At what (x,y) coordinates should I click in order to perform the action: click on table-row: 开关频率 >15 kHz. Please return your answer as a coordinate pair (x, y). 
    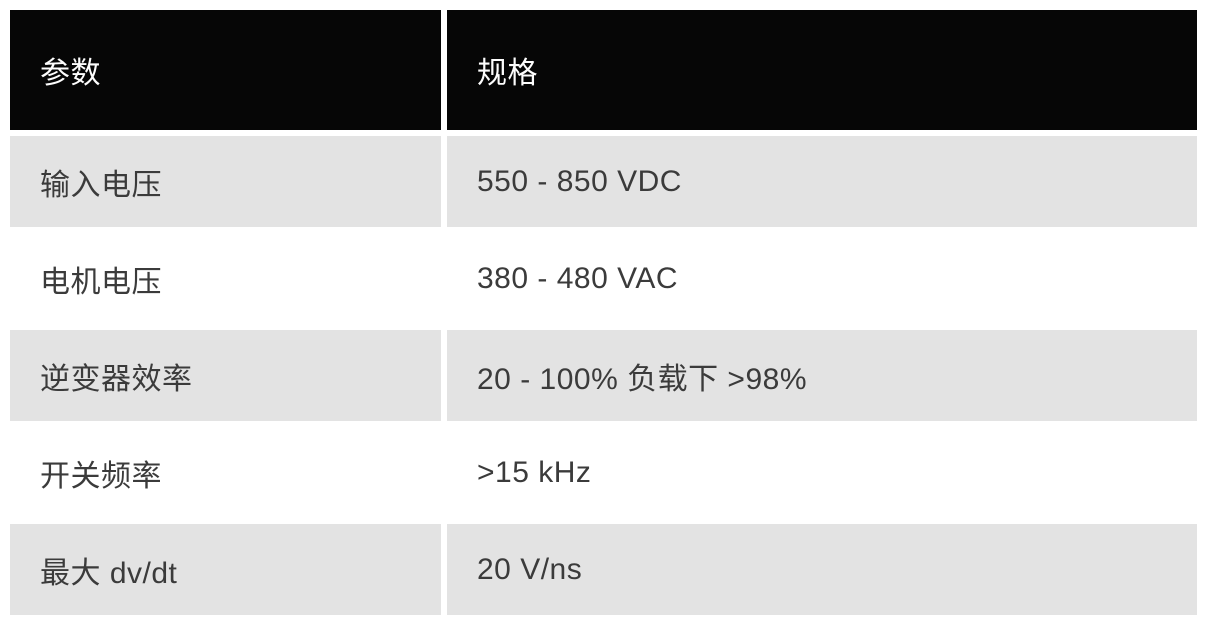
    Looking at the image, I should click on (603, 472).